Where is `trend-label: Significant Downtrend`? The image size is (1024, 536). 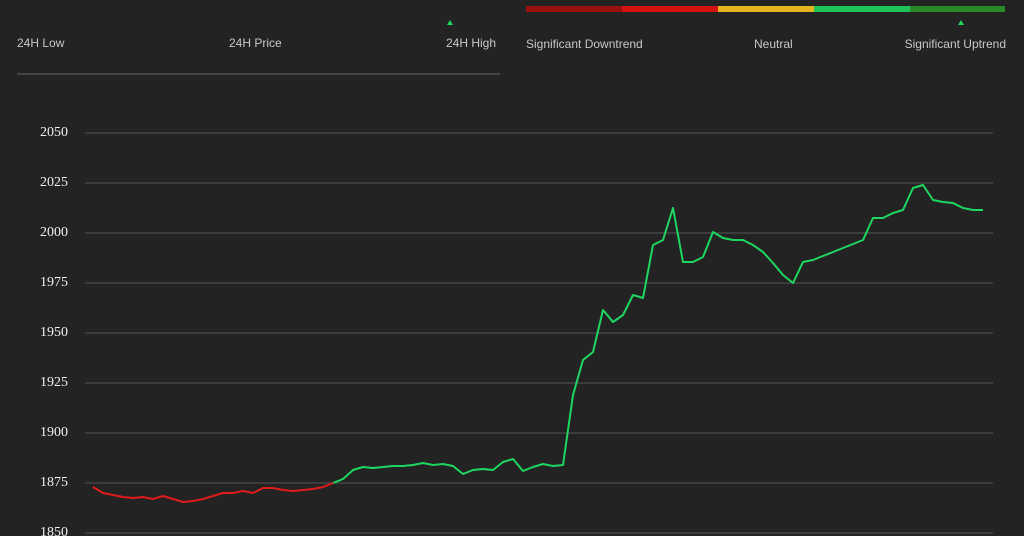
trend-label: Significant Downtrend is located at coordinates (584, 44).